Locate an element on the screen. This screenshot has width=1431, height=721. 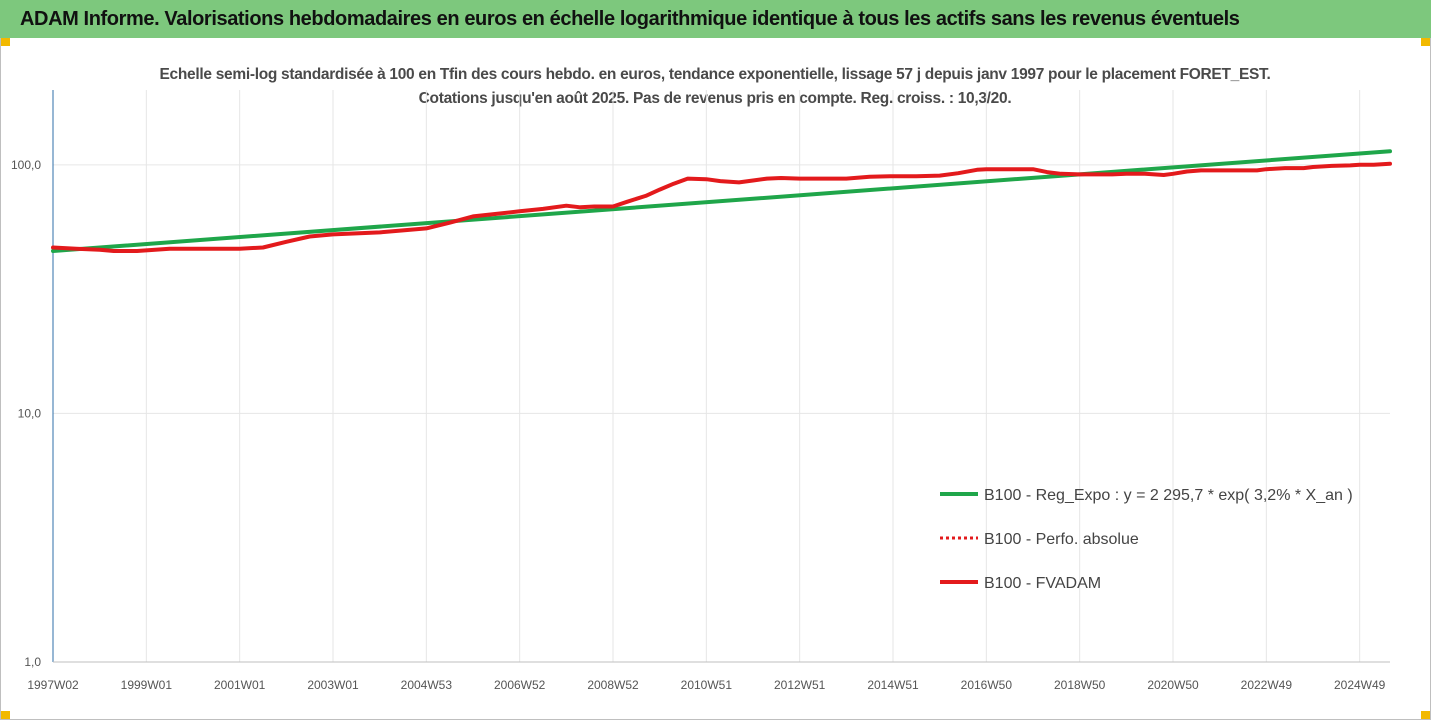
x-tick-label: 2006W52 is located at coordinates (520, 685).